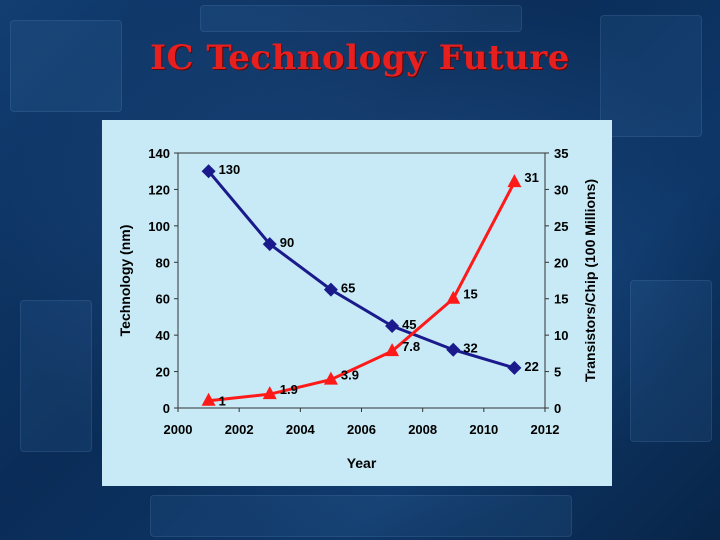  Describe the element at coordinates (557, 372) in the screenshot. I see `y2-tick-label: 5` at that location.